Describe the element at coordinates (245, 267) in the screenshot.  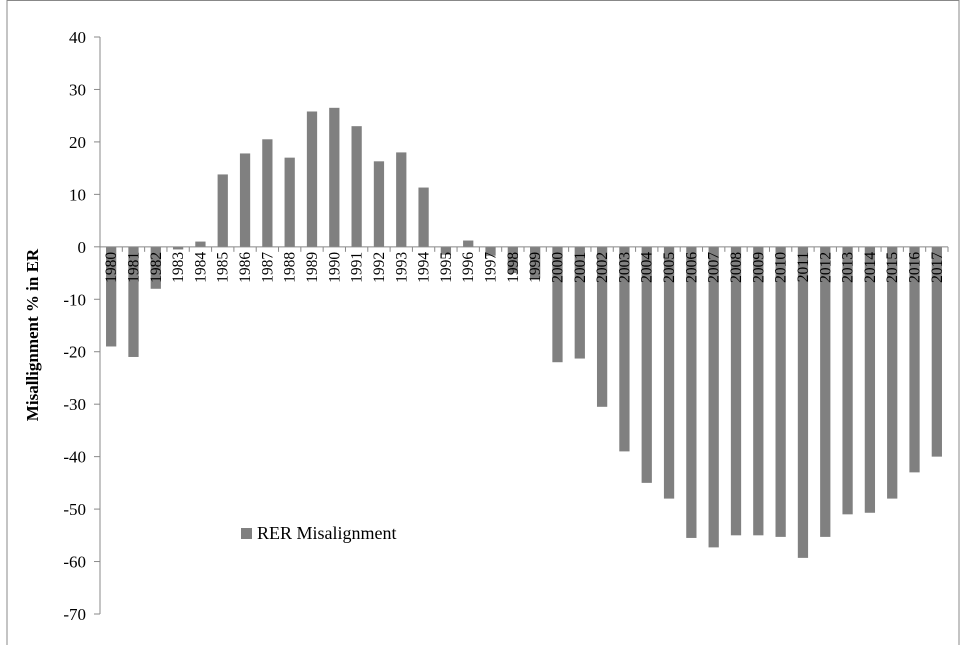
I see `x-tick-label: 1986` at that location.